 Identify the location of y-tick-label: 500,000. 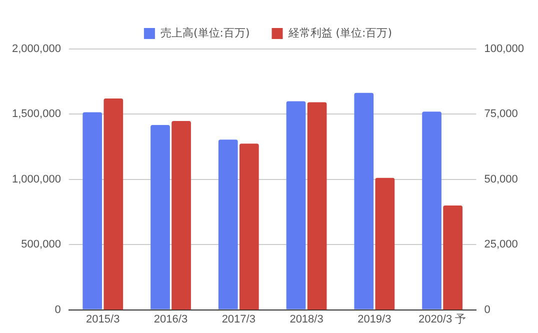
(41, 244).